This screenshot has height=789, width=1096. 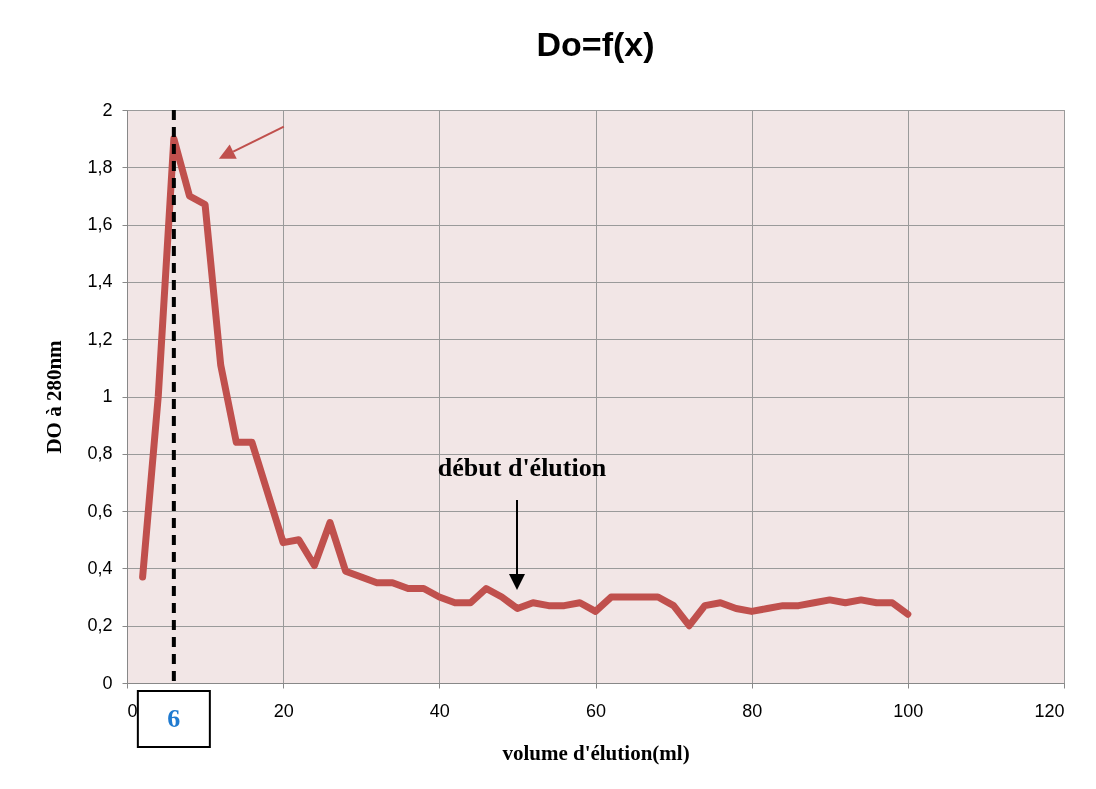 What do you see at coordinates (107, 682) in the screenshot?
I see `y-tick-label: 0` at bounding box center [107, 682].